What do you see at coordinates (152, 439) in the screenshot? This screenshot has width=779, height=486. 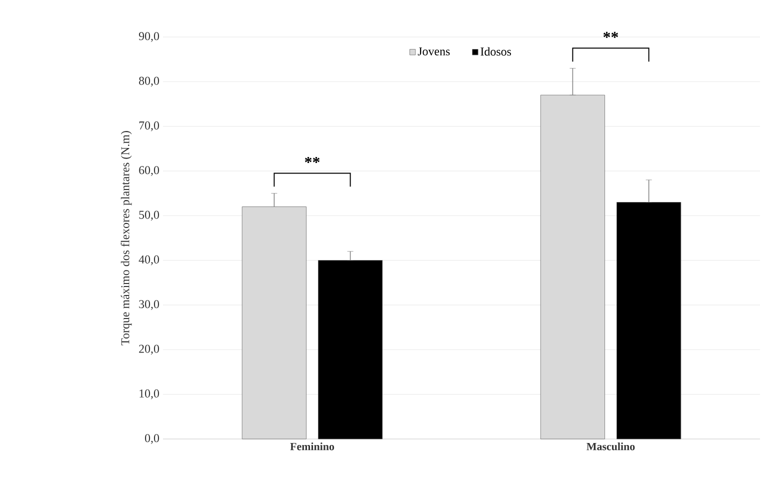 I see `y-tick-label: 0,0` at bounding box center [152, 439].